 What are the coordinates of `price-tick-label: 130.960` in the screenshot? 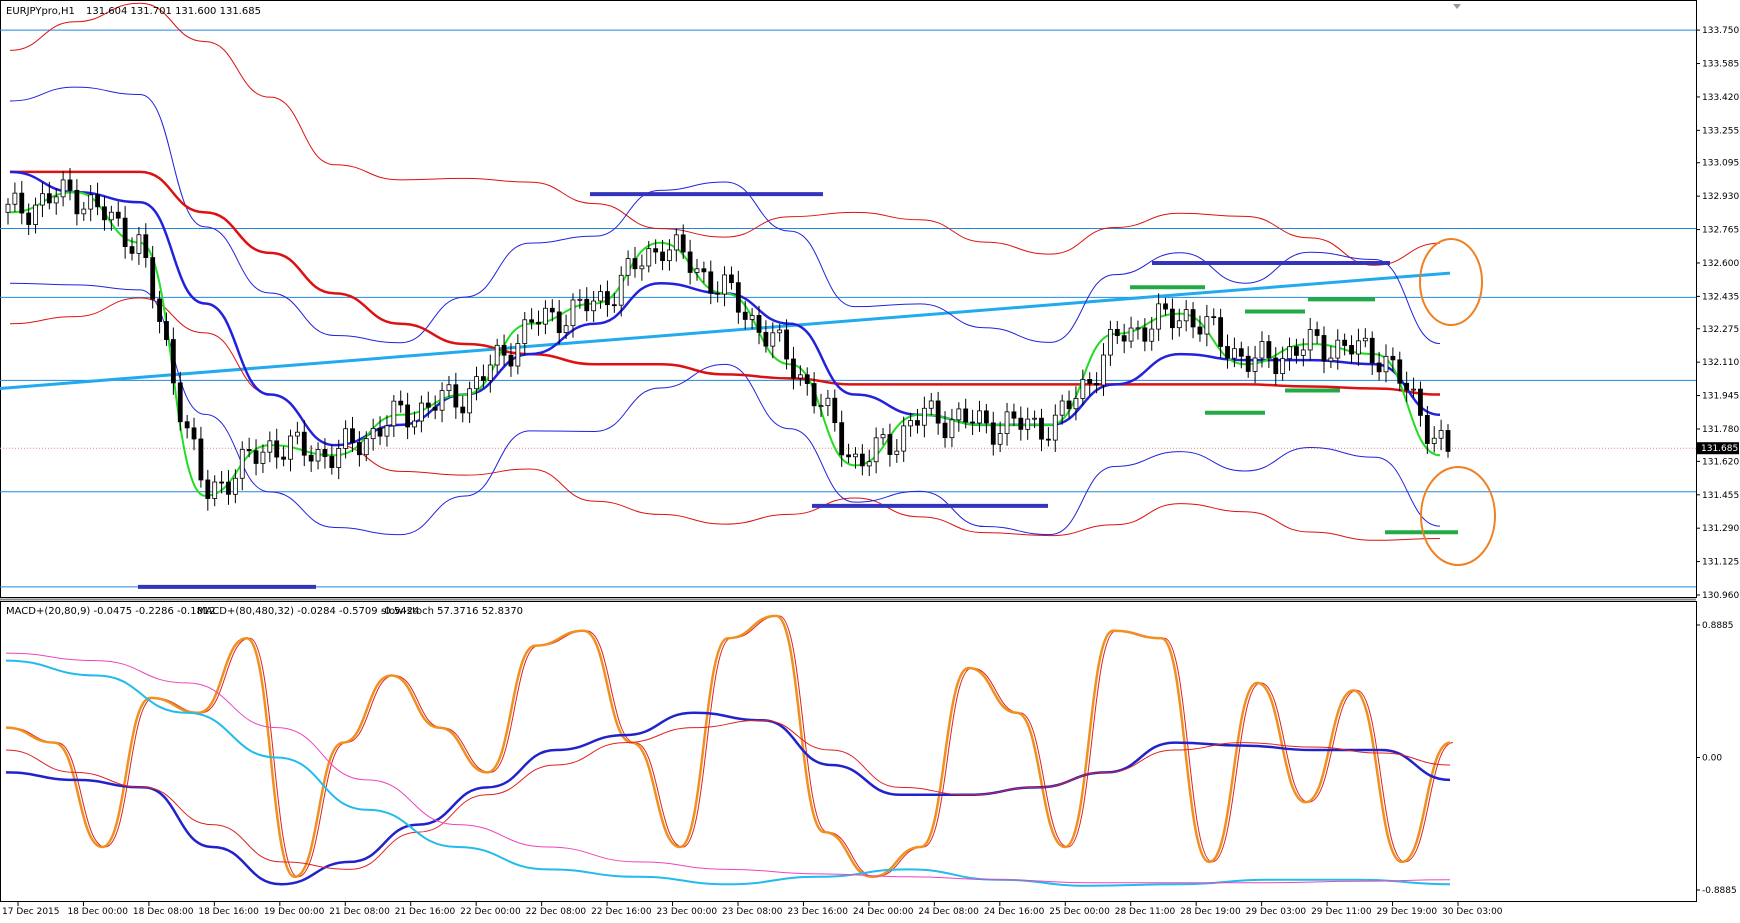 It's located at (1720, 596).